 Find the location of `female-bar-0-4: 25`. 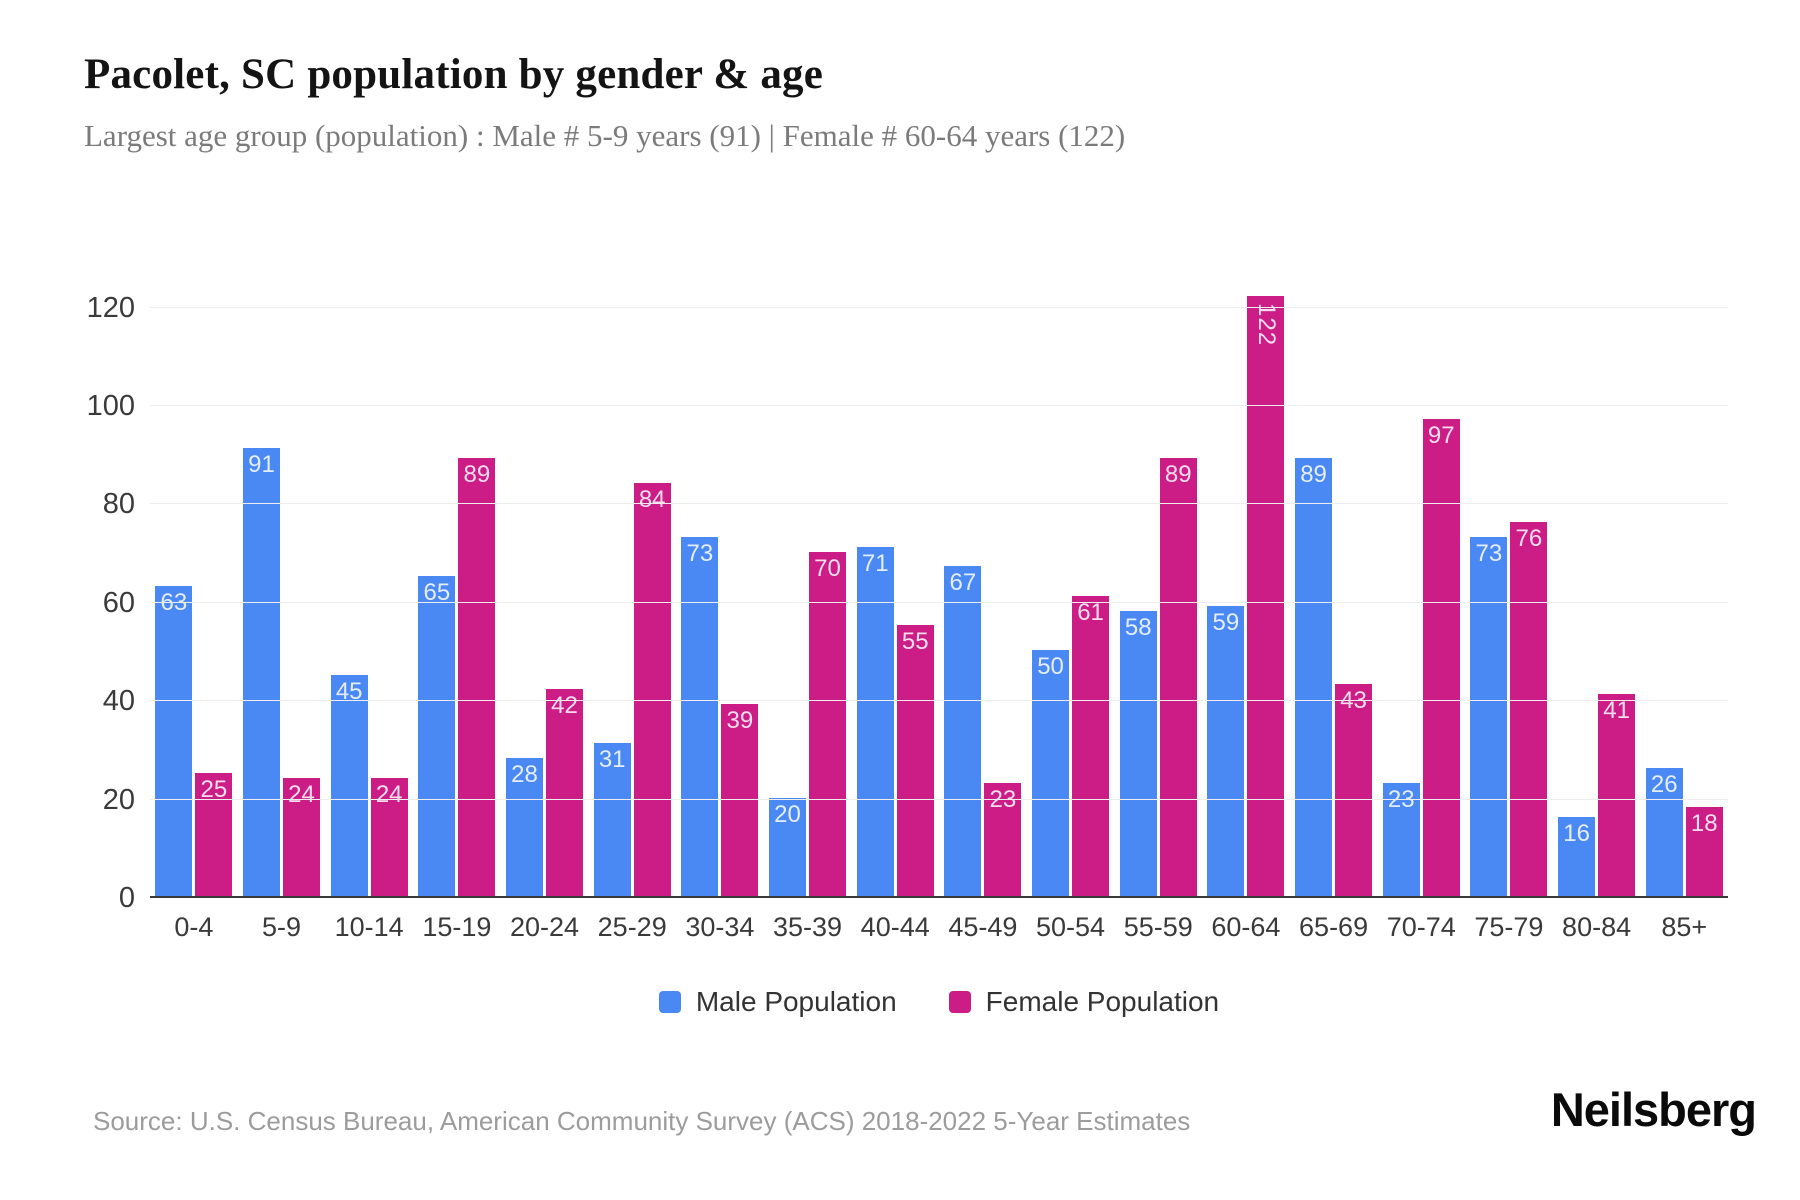

female-bar-0-4: 25 is located at coordinates (214, 834).